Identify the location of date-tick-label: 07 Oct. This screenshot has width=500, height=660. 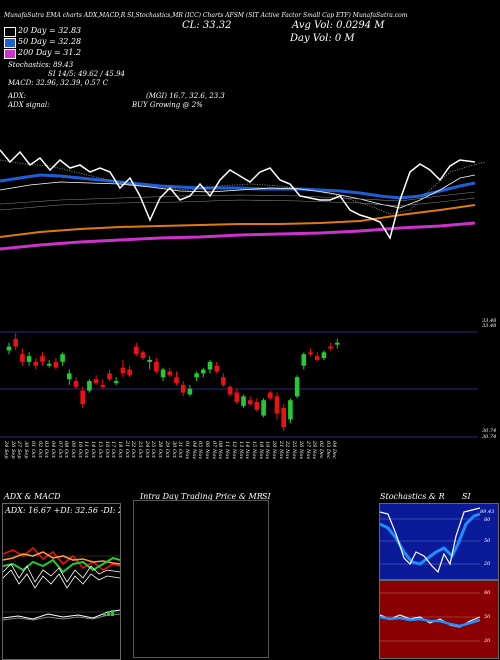
(59, 449).